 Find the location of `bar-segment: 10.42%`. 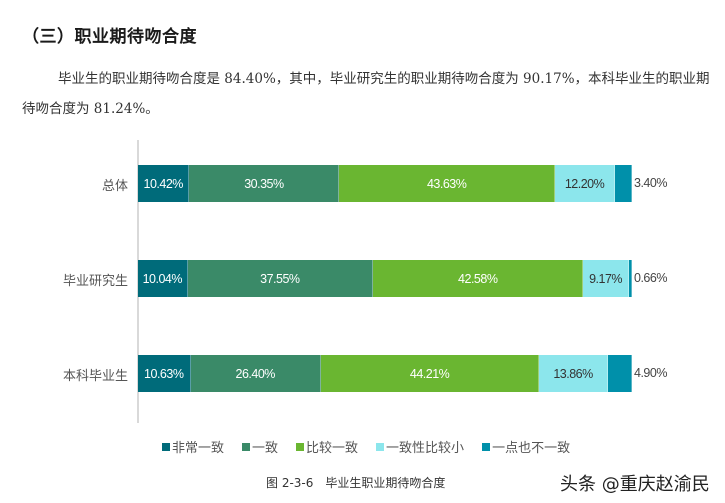

bar-segment: 10.42% is located at coordinates (164, 183).